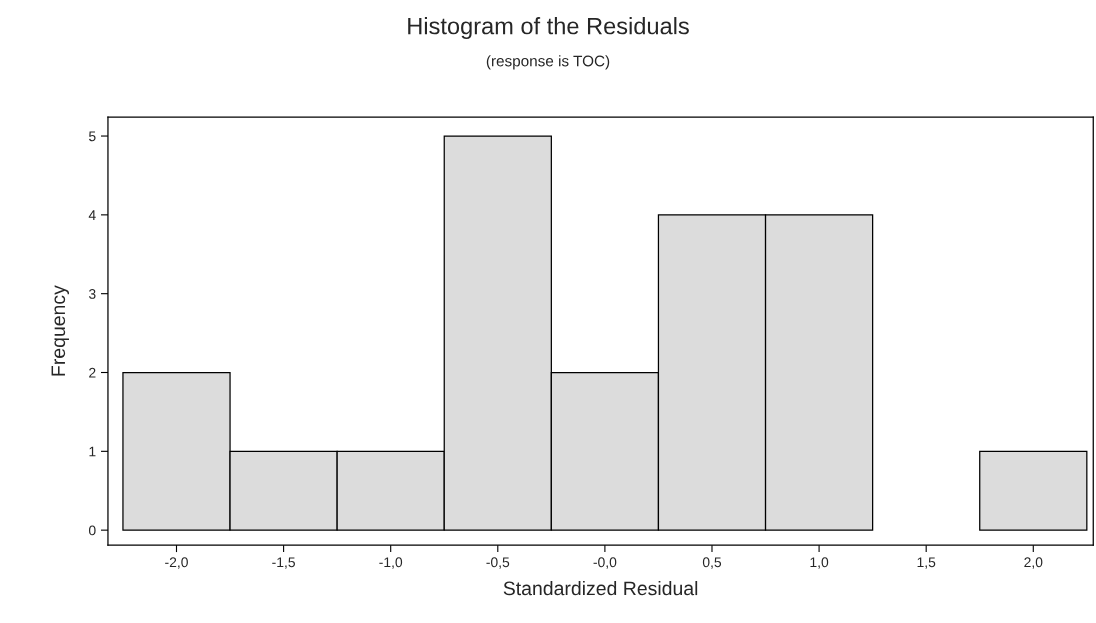 This screenshot has height=623, width=1096. Describe the element at coordinates (92, 530) in the screenshot. I see `y-tick-label: 0` at that location.